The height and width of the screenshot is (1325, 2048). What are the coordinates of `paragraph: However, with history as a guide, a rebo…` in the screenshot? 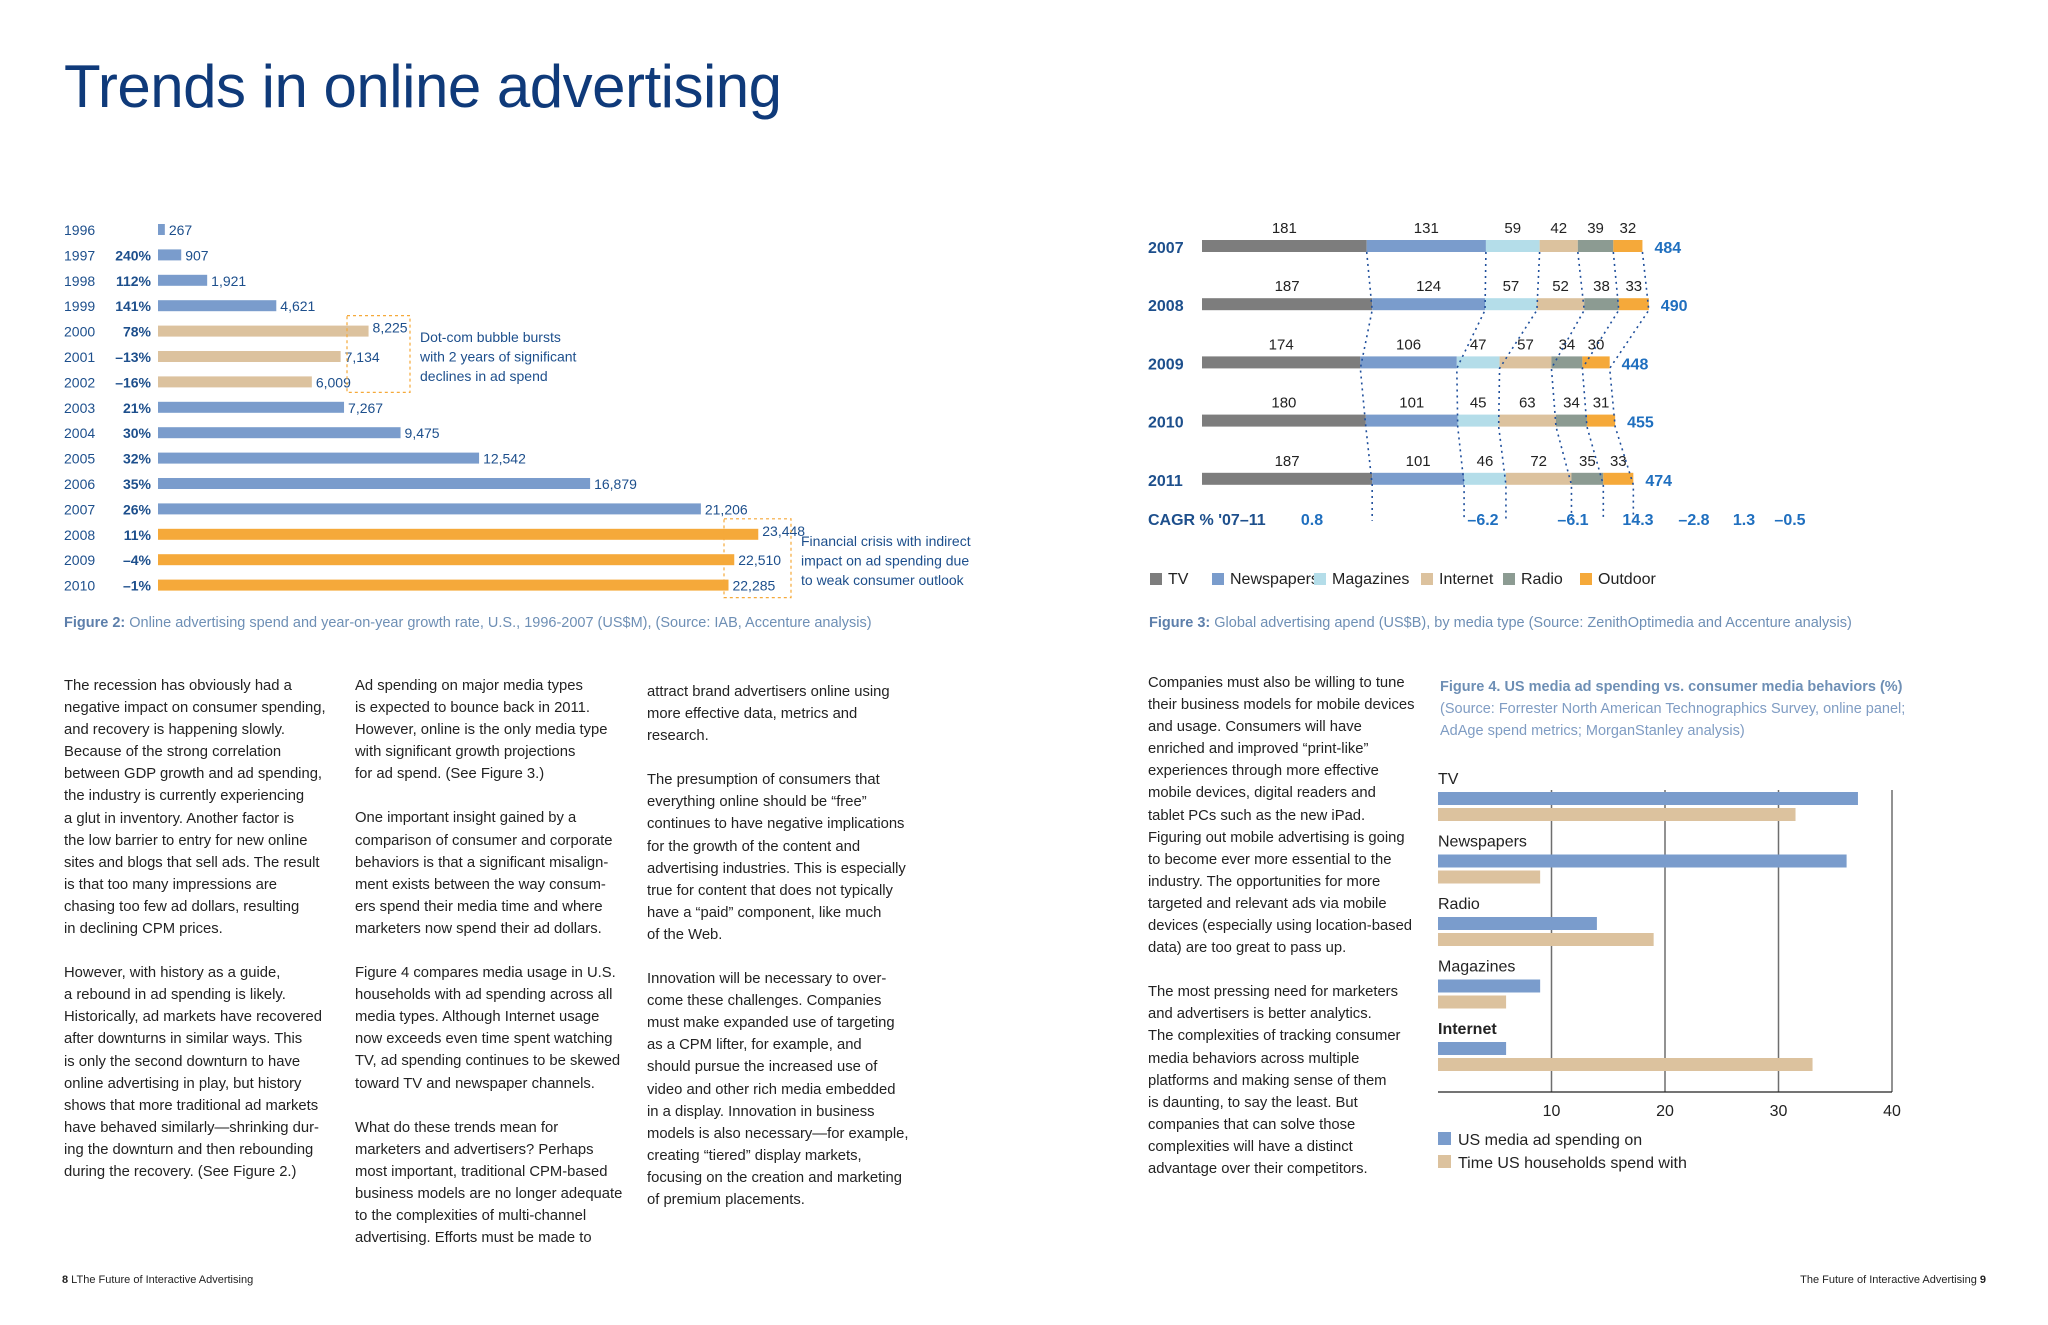 It's located at (193, 1072).